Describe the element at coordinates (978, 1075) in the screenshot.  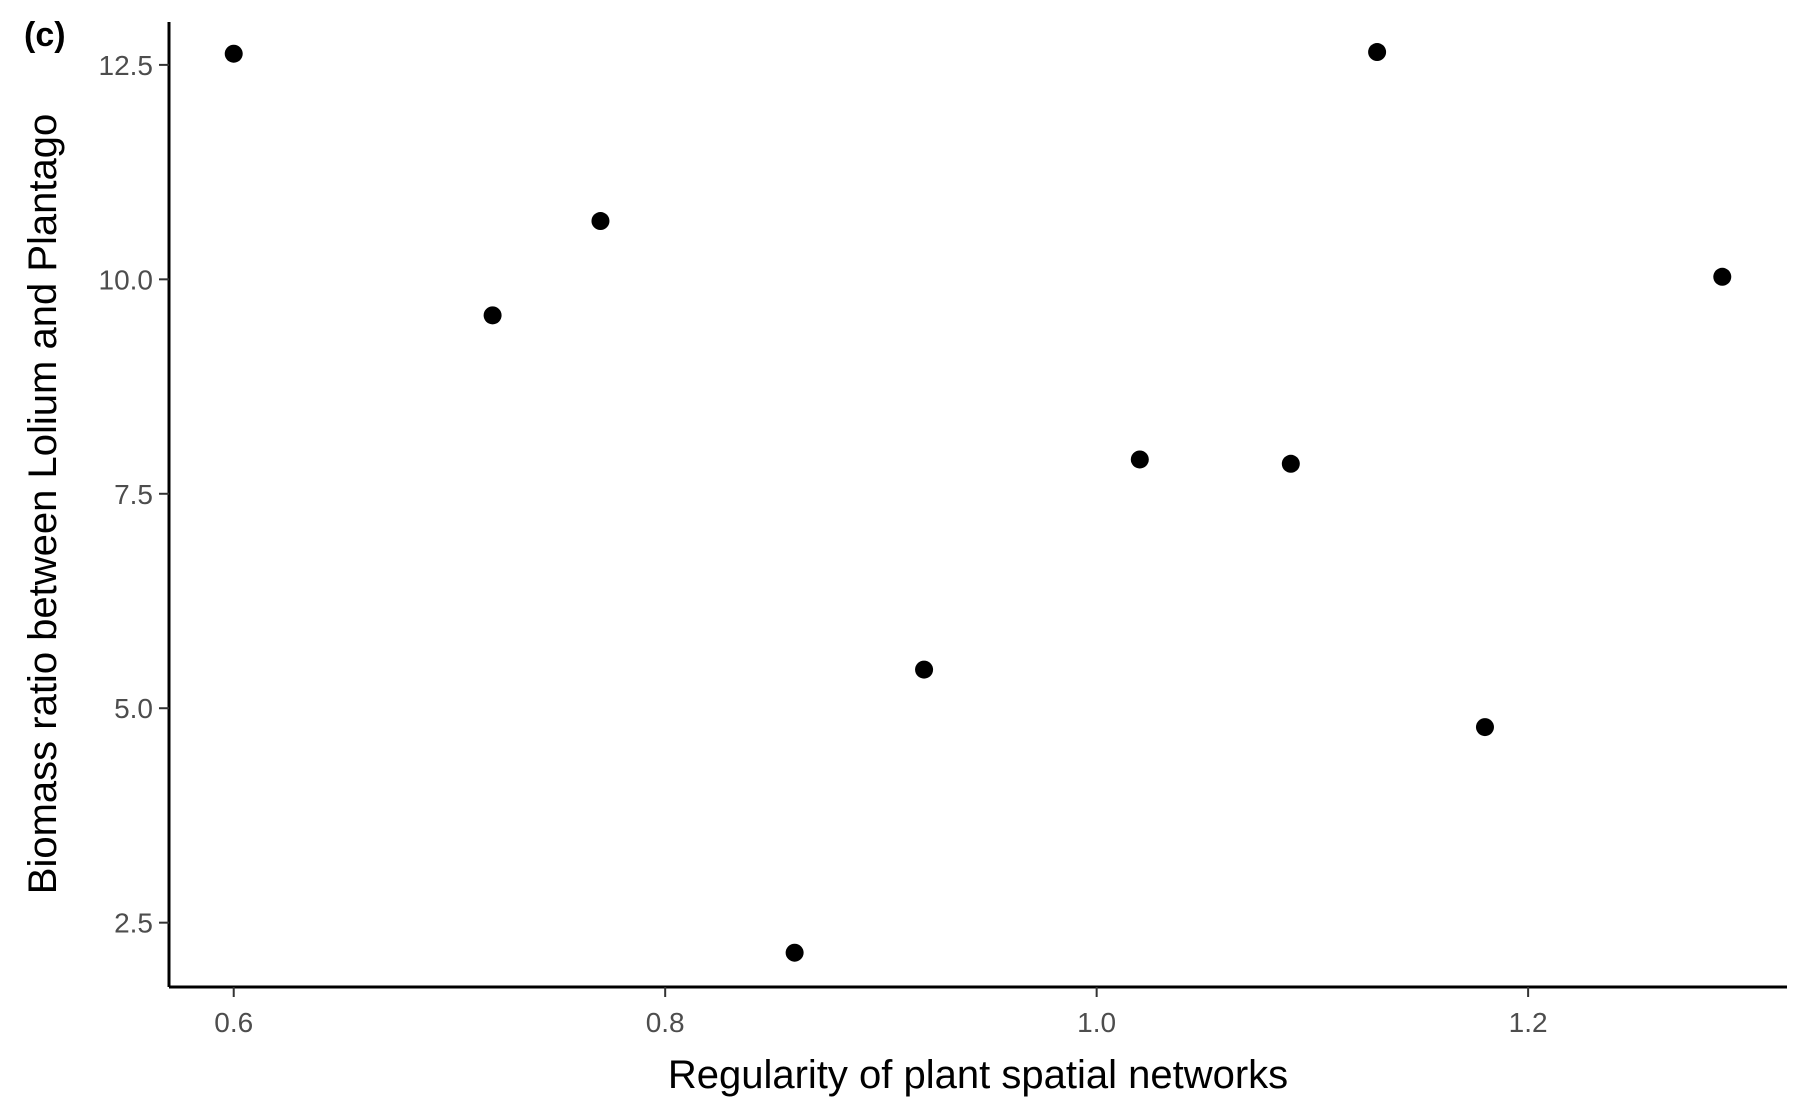
I see `x-axis-title: Regularity of plant spatial networks` at that location.